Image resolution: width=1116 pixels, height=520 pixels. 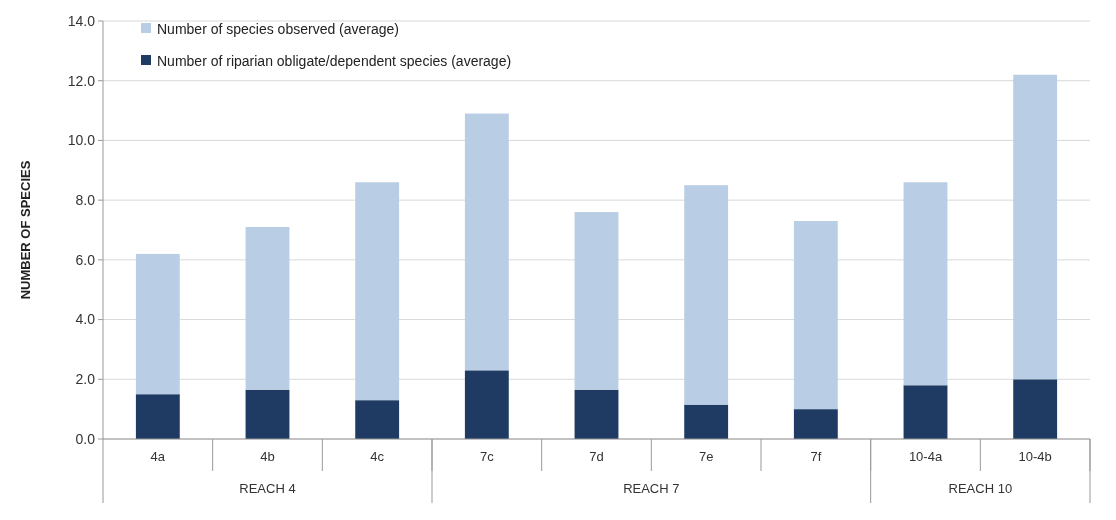 I want to click on text: REACH 10, so click(x=980, y=488).